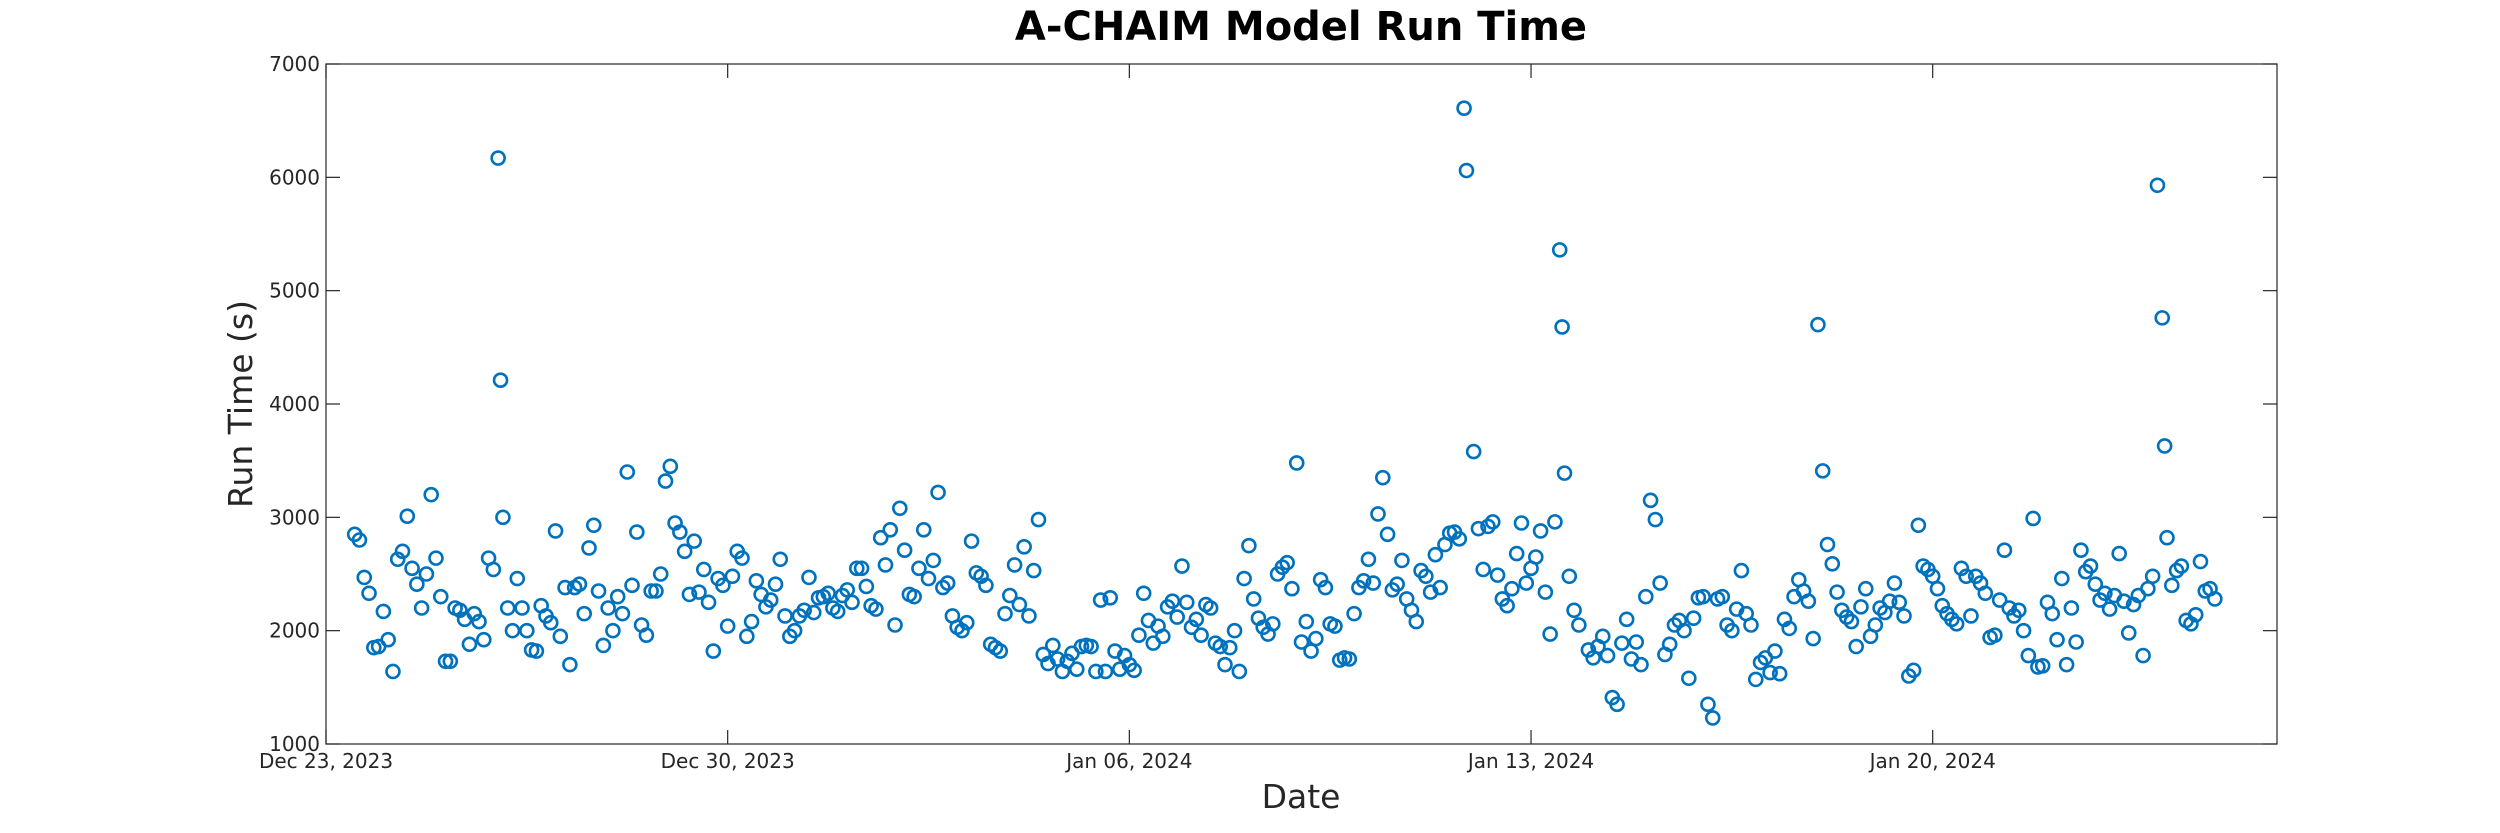  Describe the element at coordinates (294, 177) in the screenshot. I see `y-tick-label: 6000` at that location.